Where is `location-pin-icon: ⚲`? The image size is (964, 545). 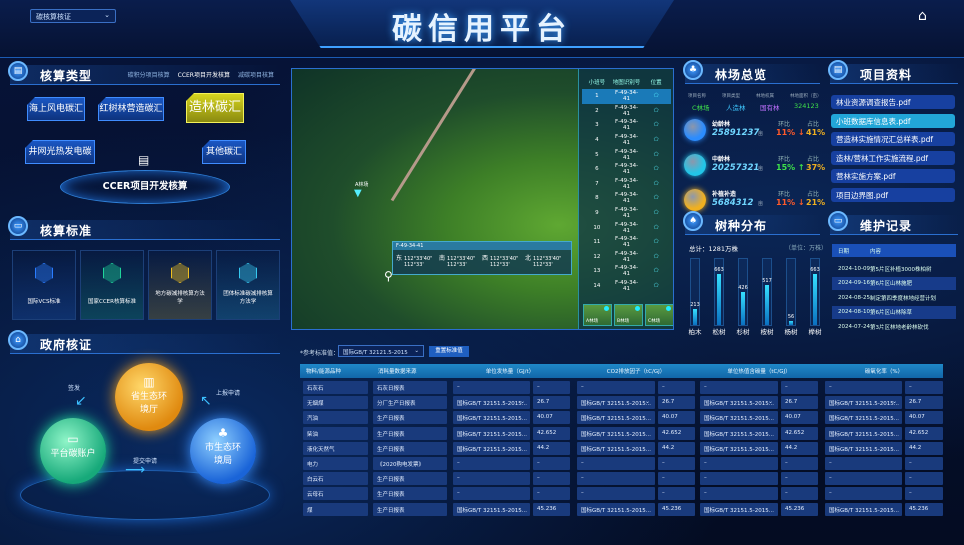 location-pin-icon: ⚲ is located at coordinates (388, 276).